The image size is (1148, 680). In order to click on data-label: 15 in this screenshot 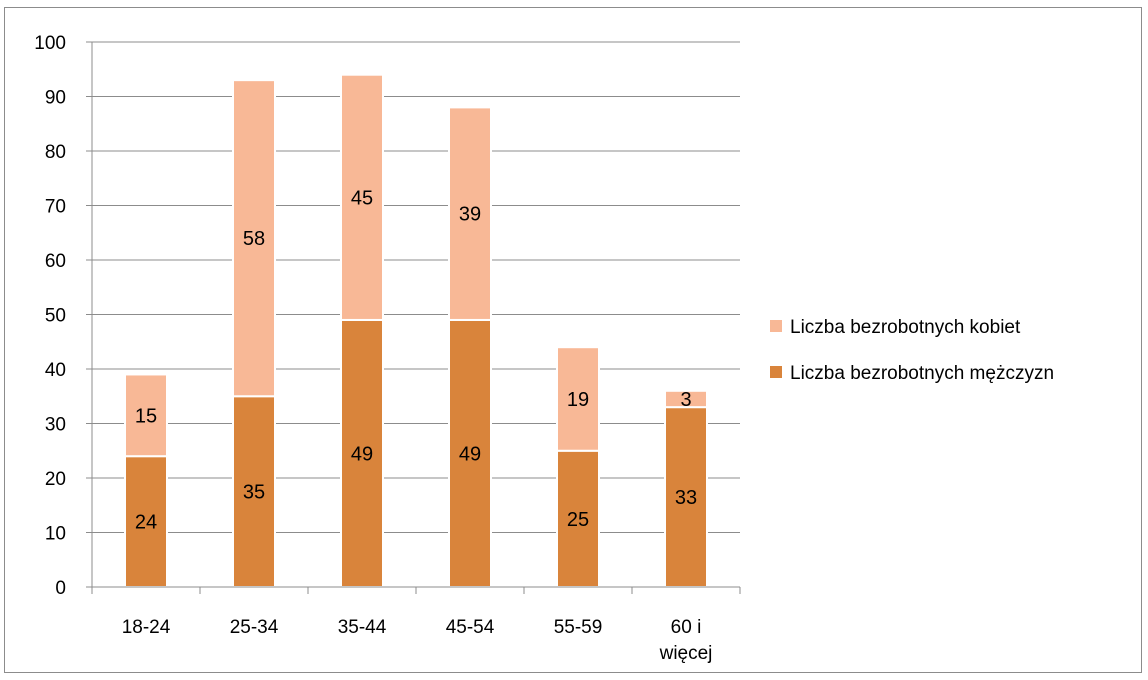, I will do `click(146, 416)`.